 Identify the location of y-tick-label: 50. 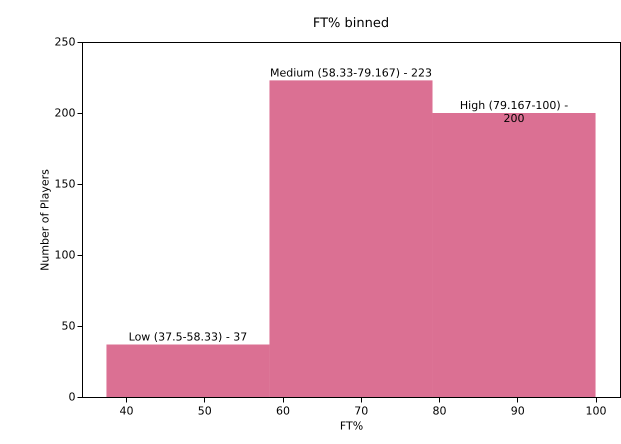
(69, 326).